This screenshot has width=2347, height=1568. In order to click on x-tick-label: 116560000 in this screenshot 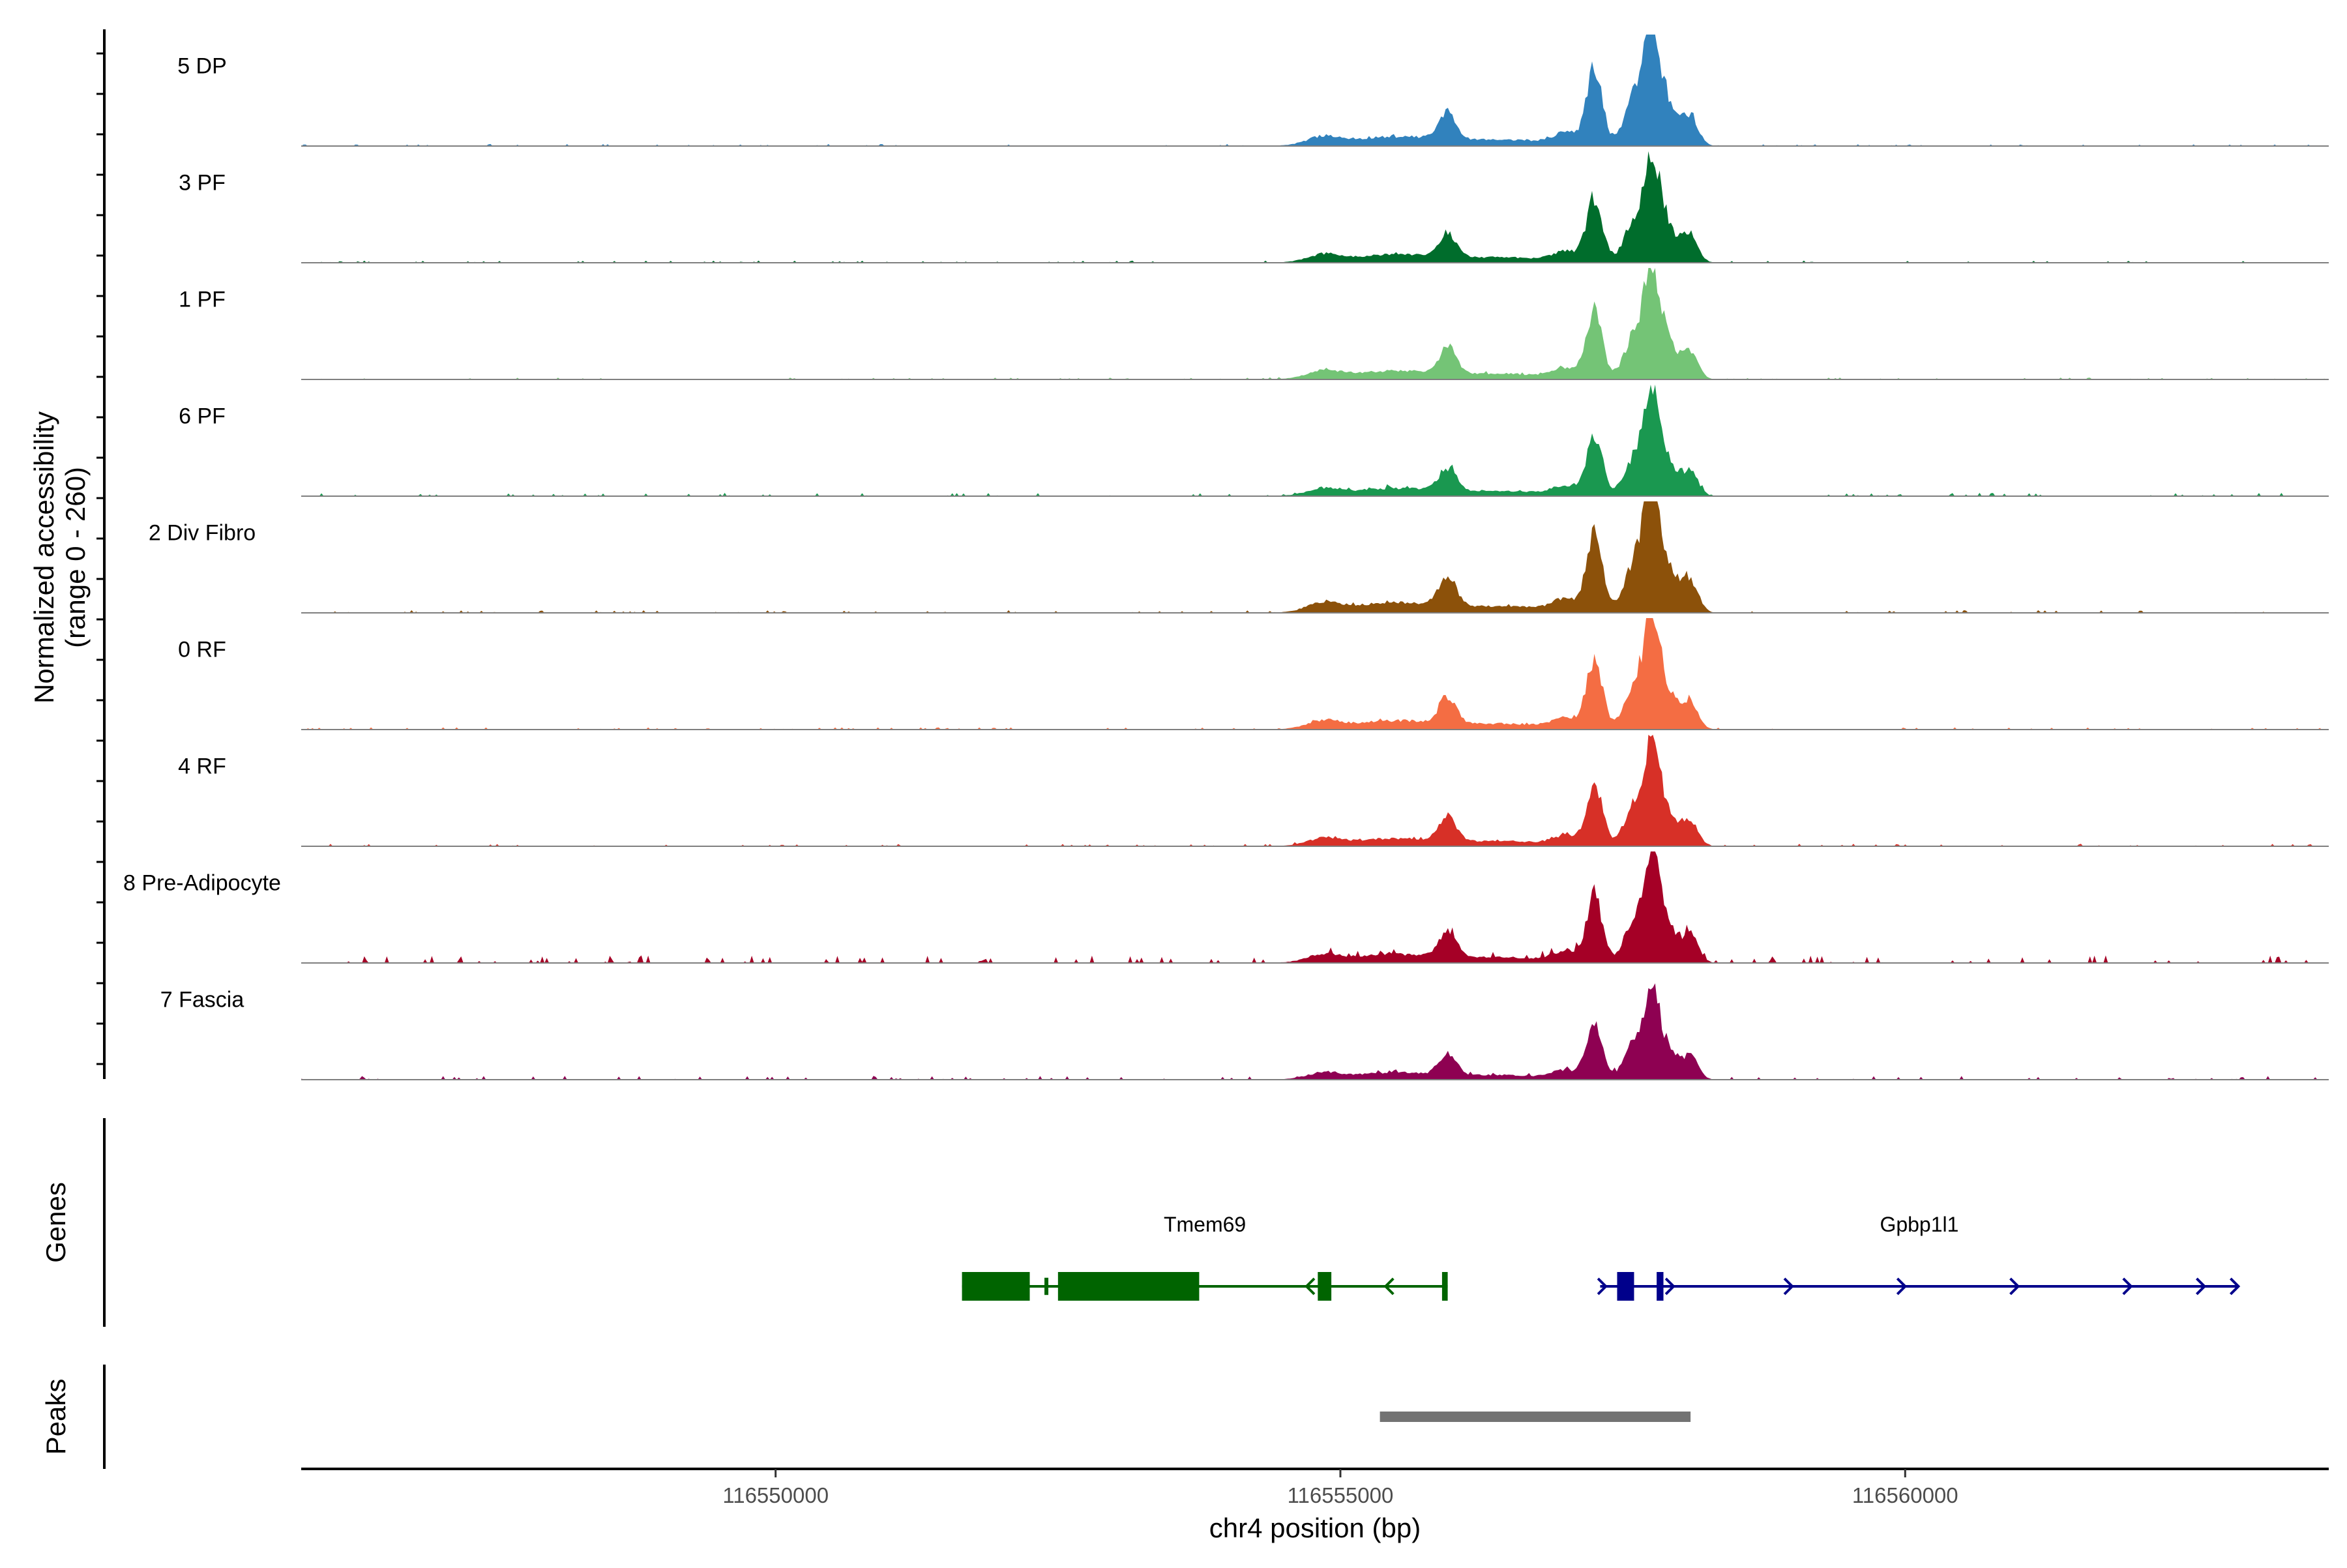, I will do `click(1905, 1495)`.